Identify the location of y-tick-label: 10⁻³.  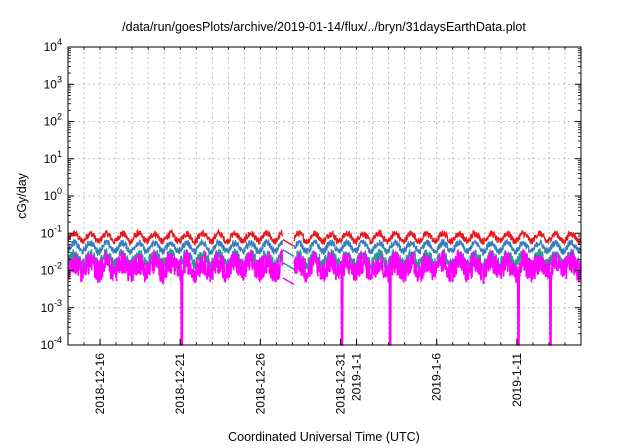
(51, 306).